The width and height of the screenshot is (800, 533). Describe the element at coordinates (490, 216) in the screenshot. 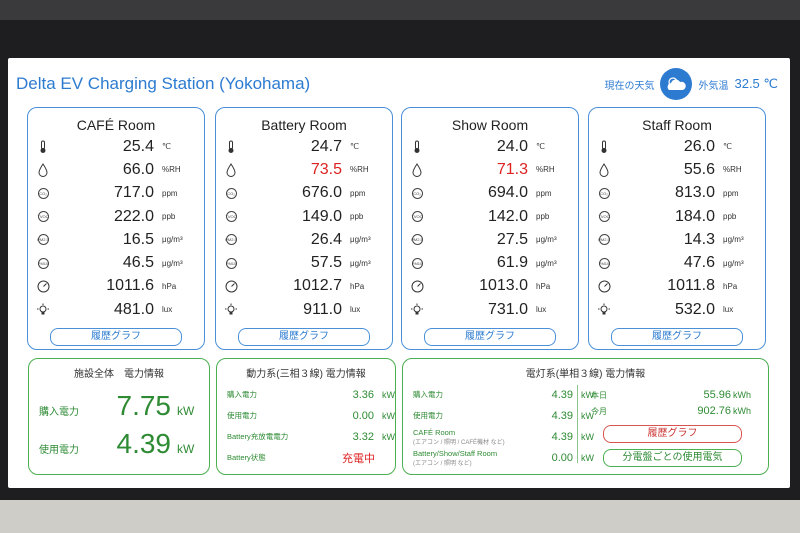

I see `metric-row-tvoc: TVOC 142.0 ppb` at that location.